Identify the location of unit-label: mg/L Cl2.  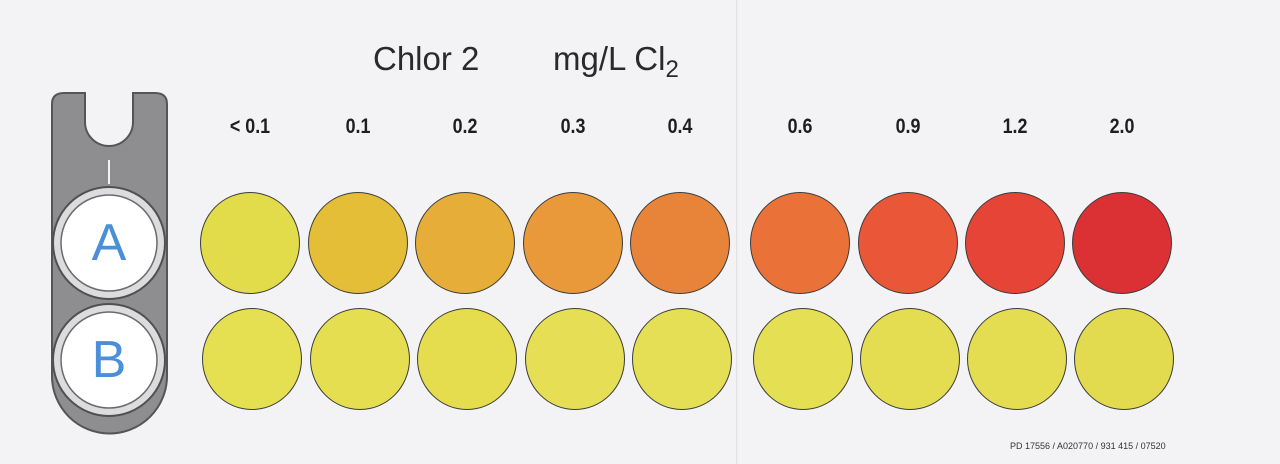
(616, 61).